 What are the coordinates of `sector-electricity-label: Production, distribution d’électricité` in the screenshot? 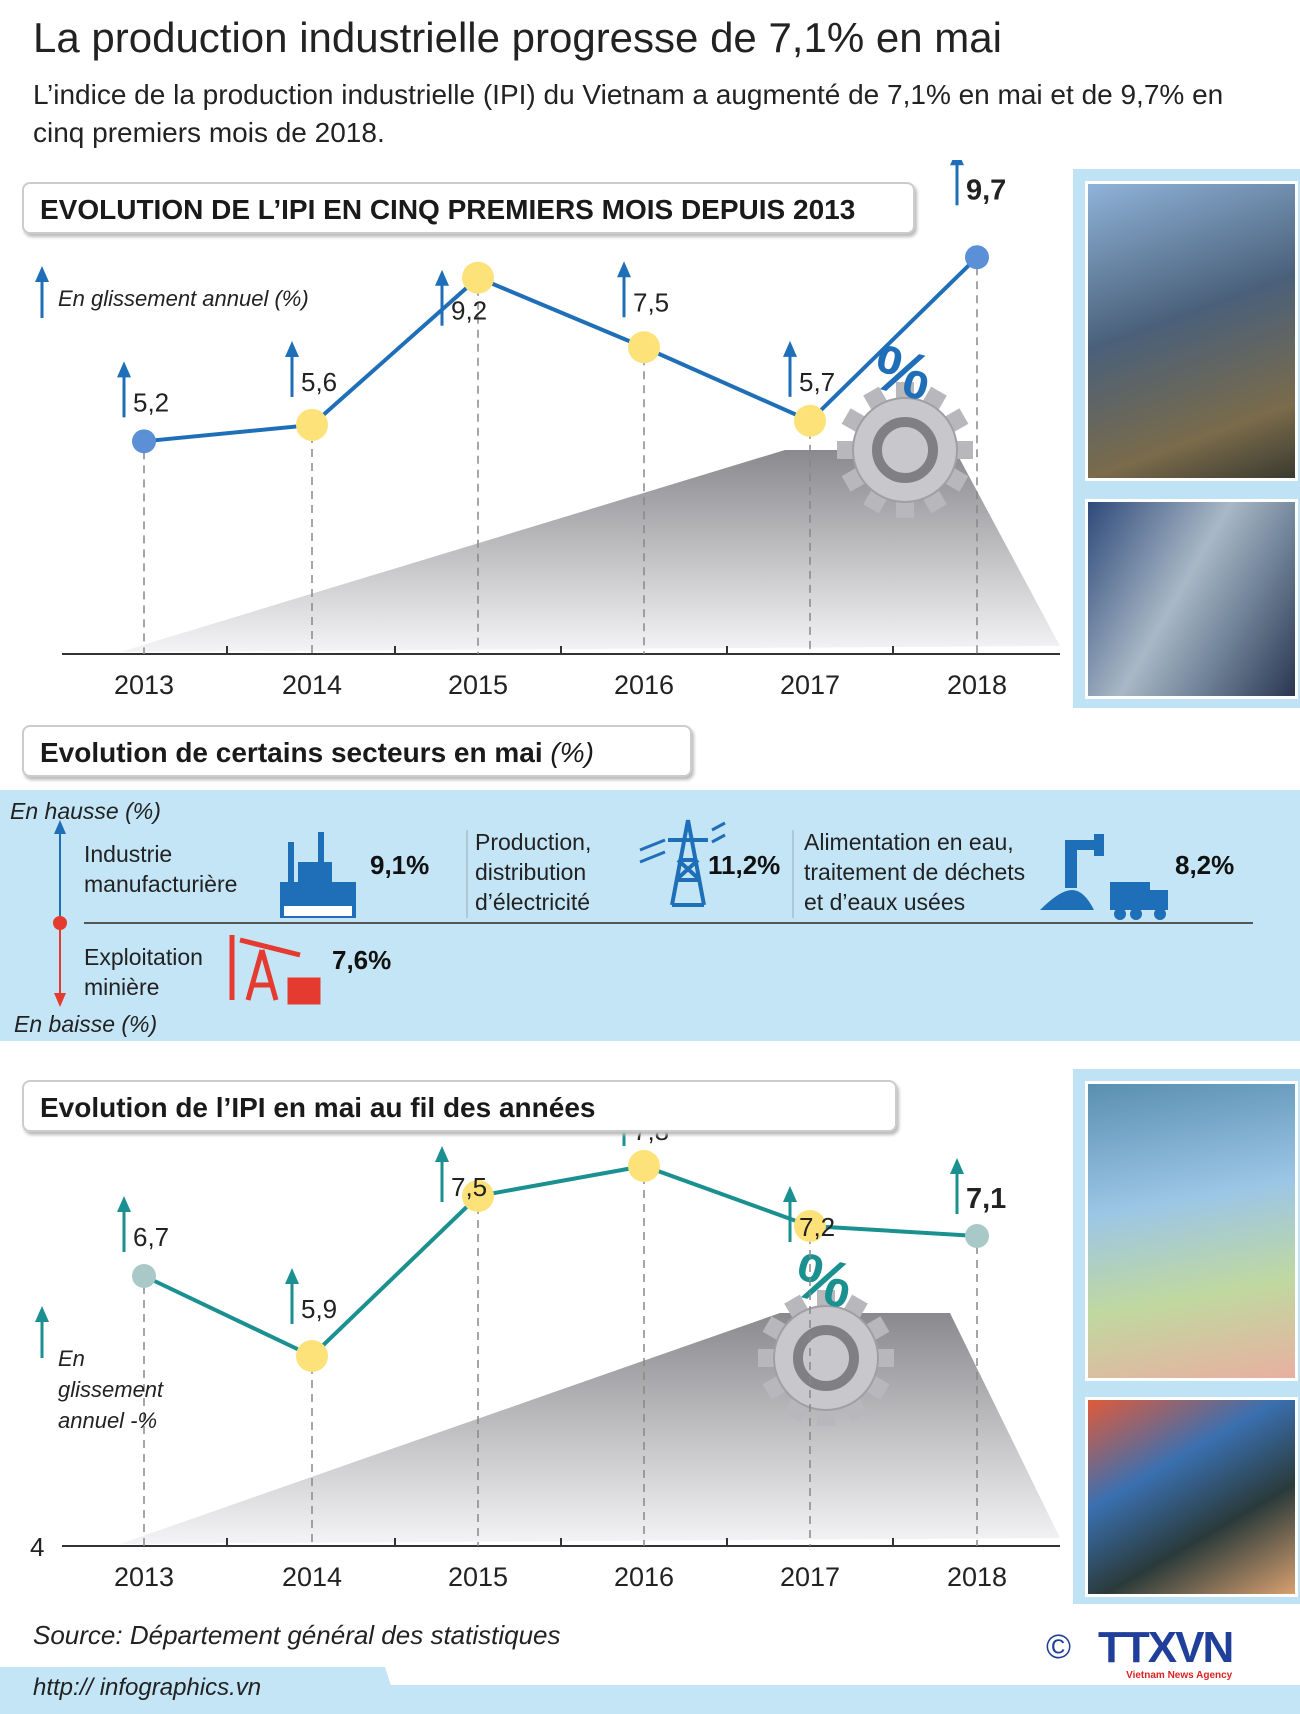 It's located at (533, 872).